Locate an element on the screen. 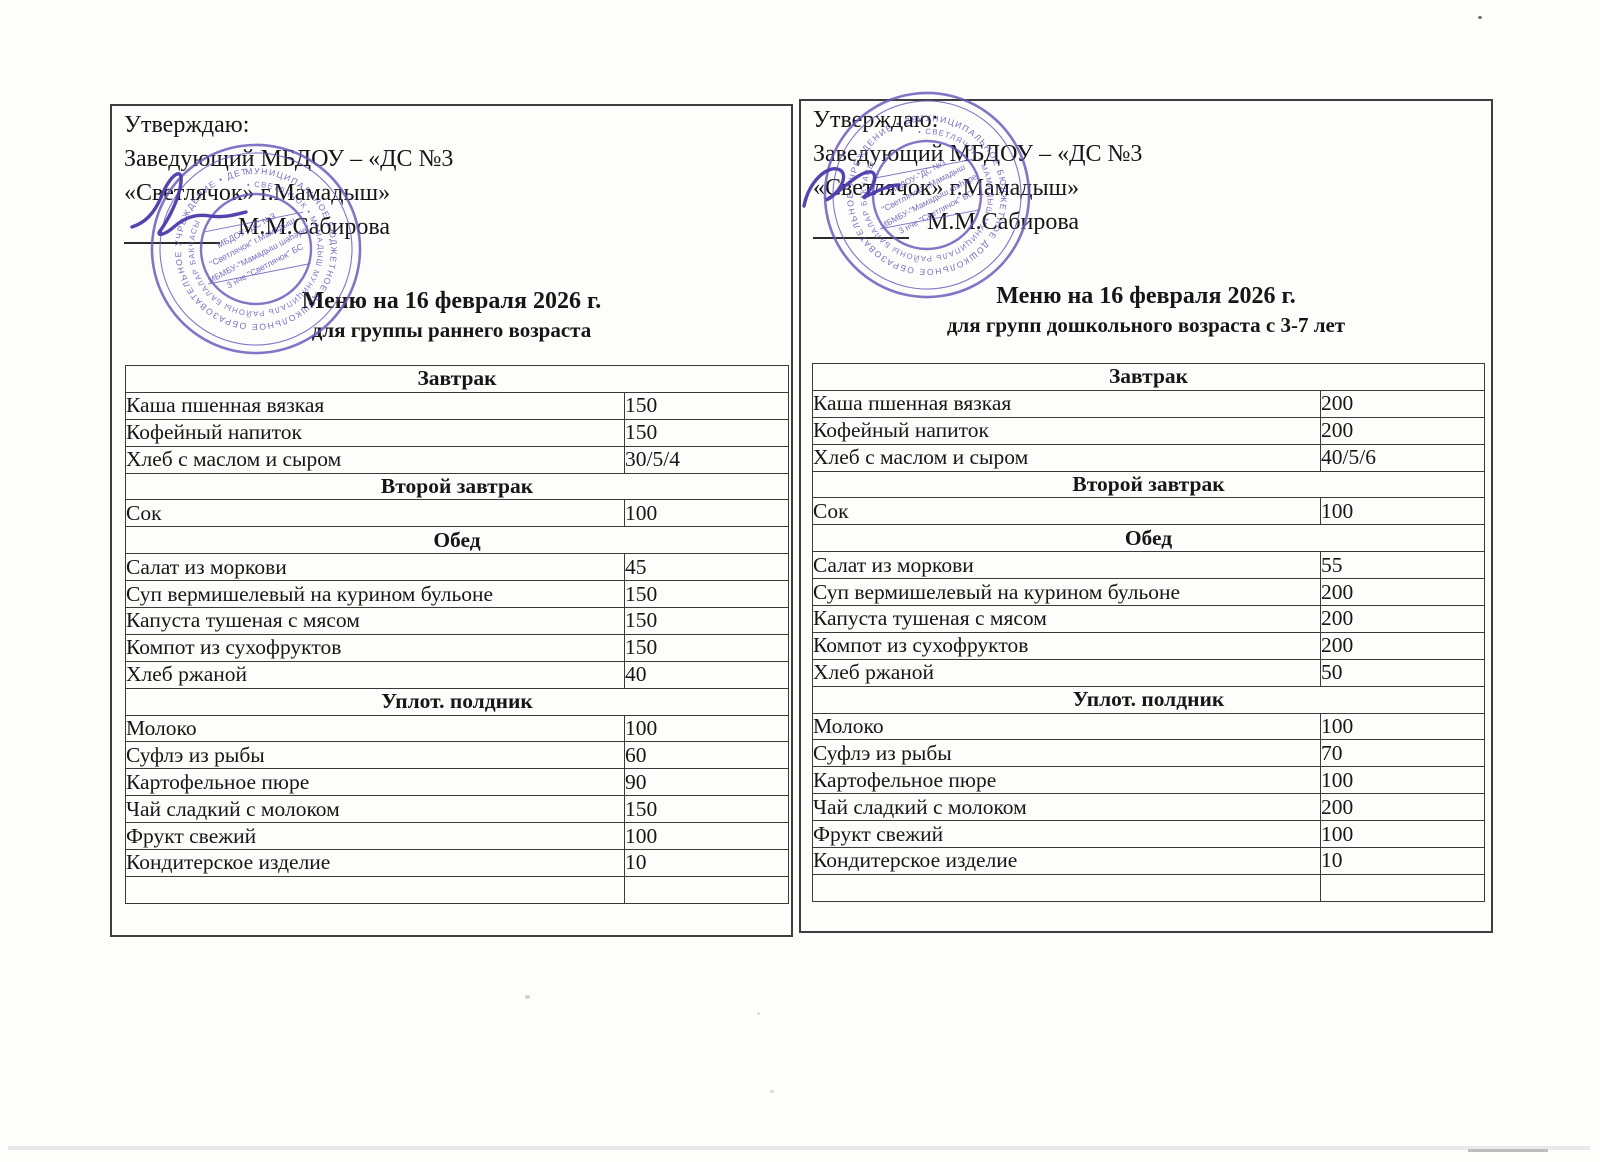 The width and height of the screenshot is (1600, 1162). approval-line: «Светлячок» г.Мамадыш» is located at coordinates (946, 188).